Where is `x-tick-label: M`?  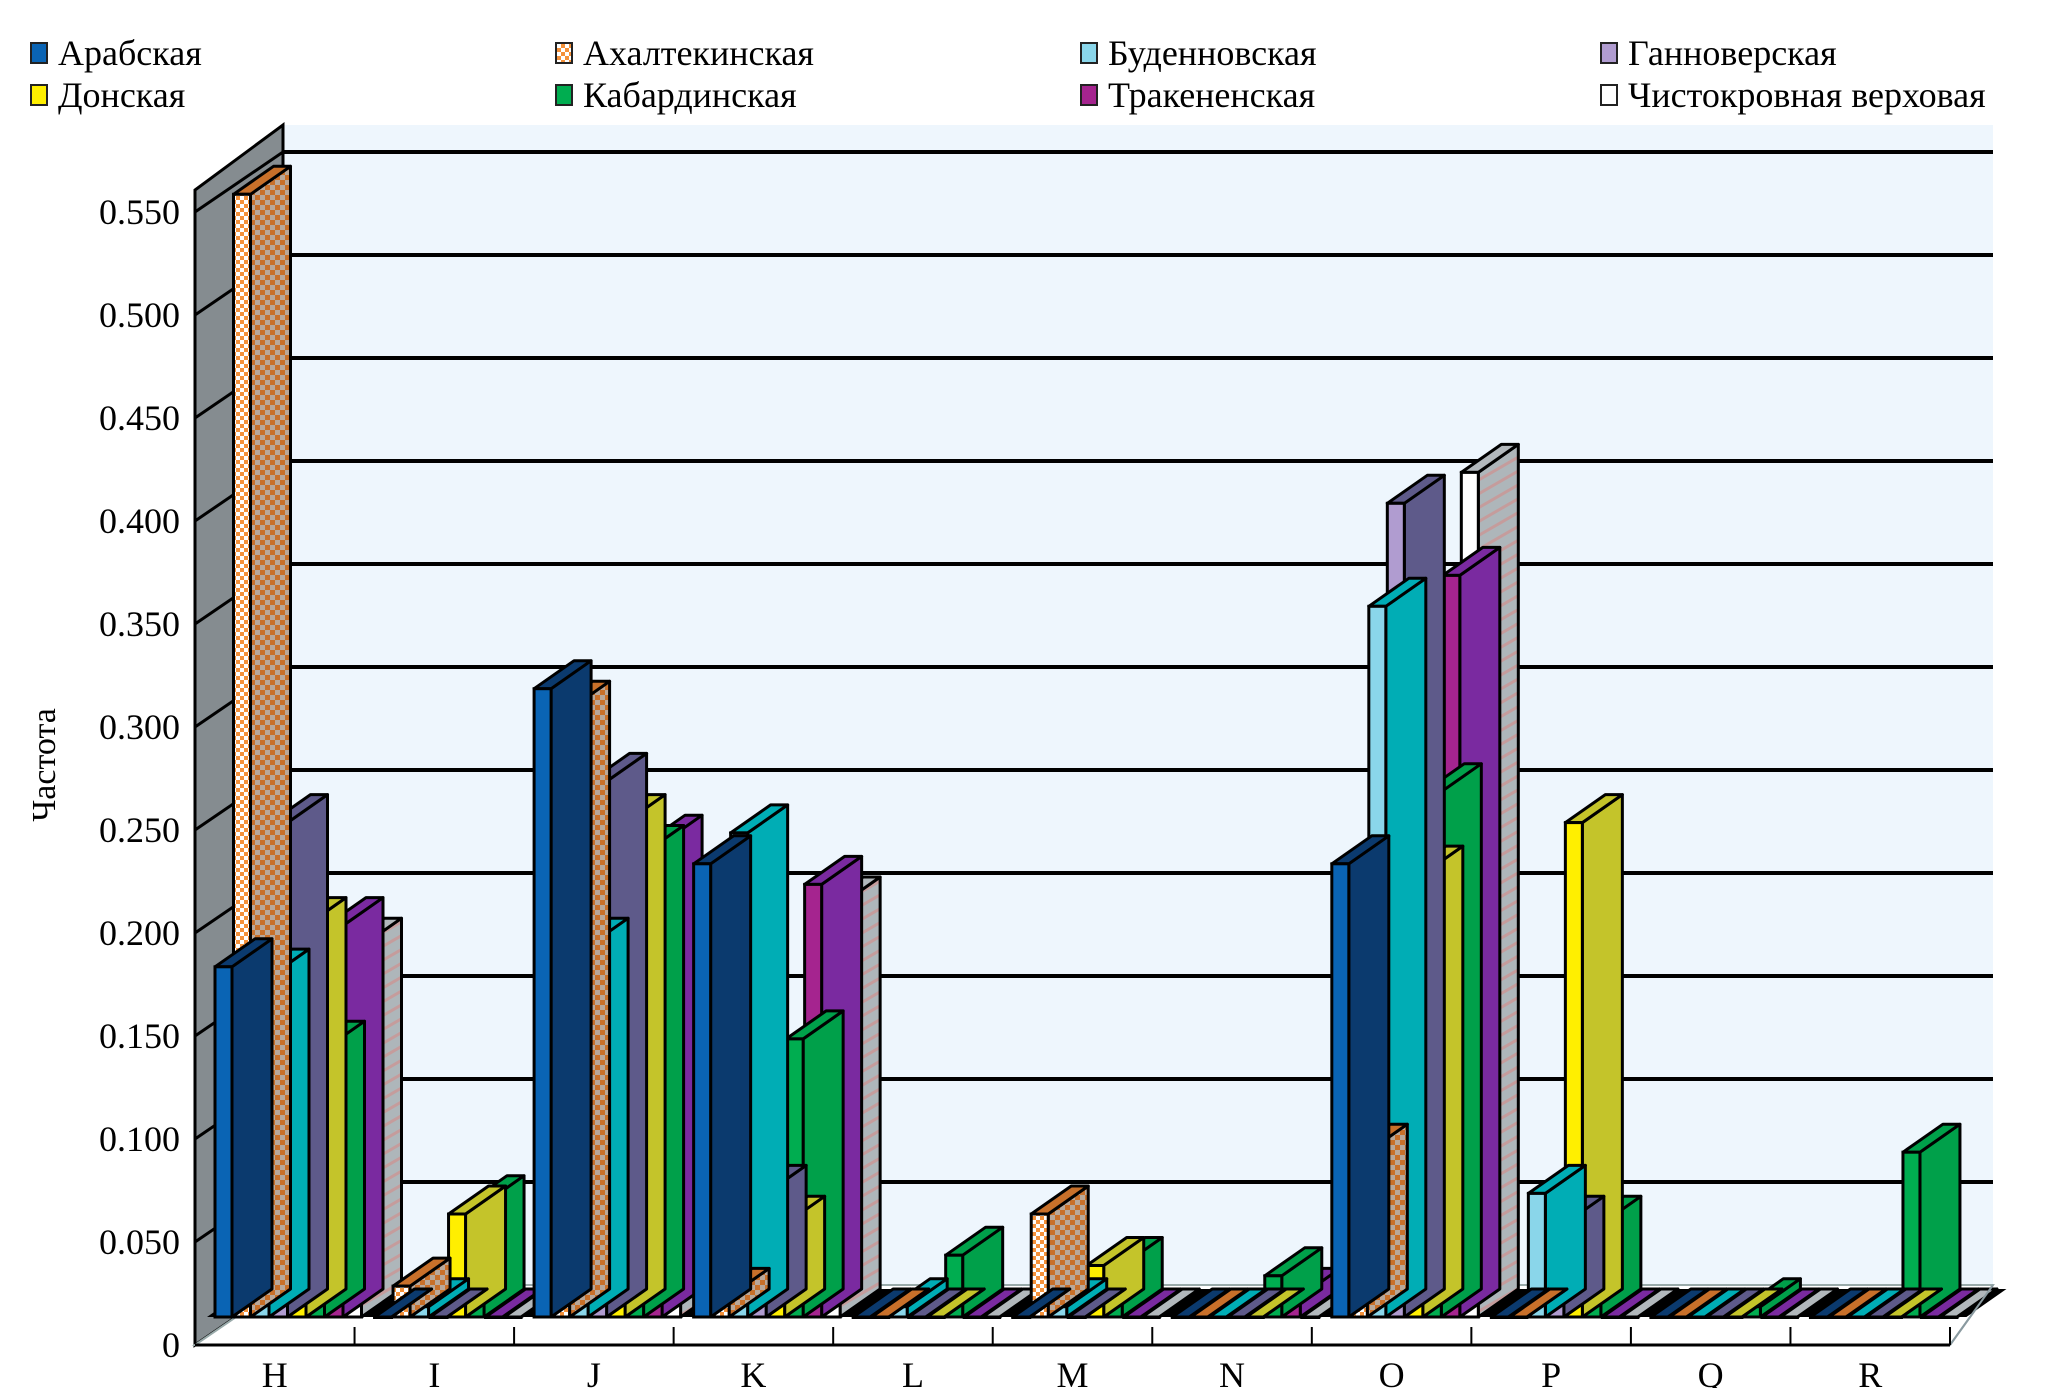
x-tick-label: M is located at coordinates (1072, 1371).